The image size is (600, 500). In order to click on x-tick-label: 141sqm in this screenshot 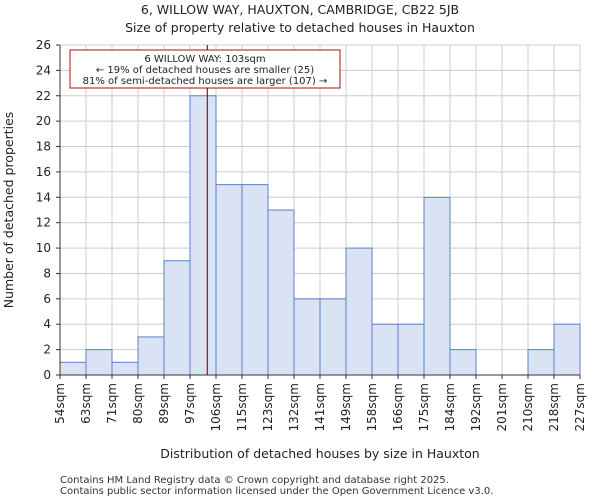, I will do `click(320, 407)`.